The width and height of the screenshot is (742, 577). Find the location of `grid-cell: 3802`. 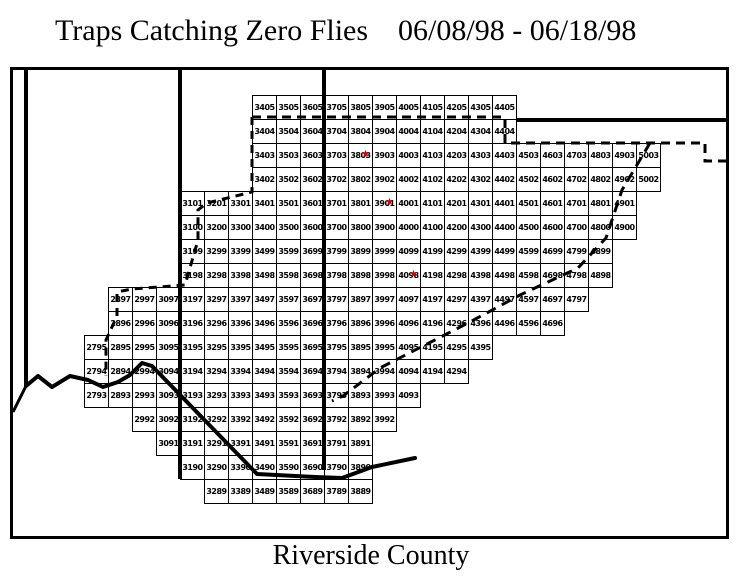

grid-cell: 3802 is located at coordinates (360, 179).